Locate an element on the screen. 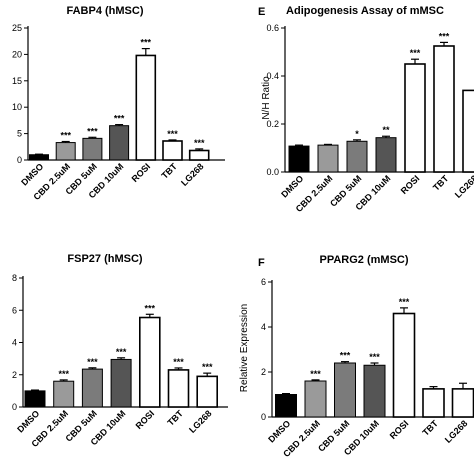 The image size is (474, 474). y-tick-label: 25 is located at coordinates (17, 28).